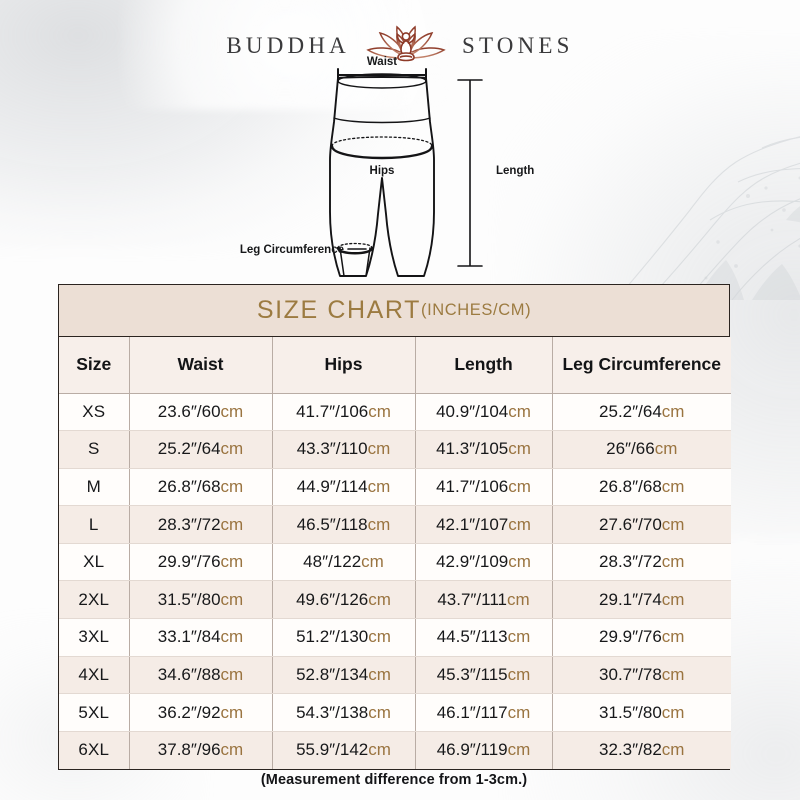  What do you see at coordinates (189, 637) in the screenshot?
I see `value-inches: 33.1″/84` at bounding box center [189, 637].